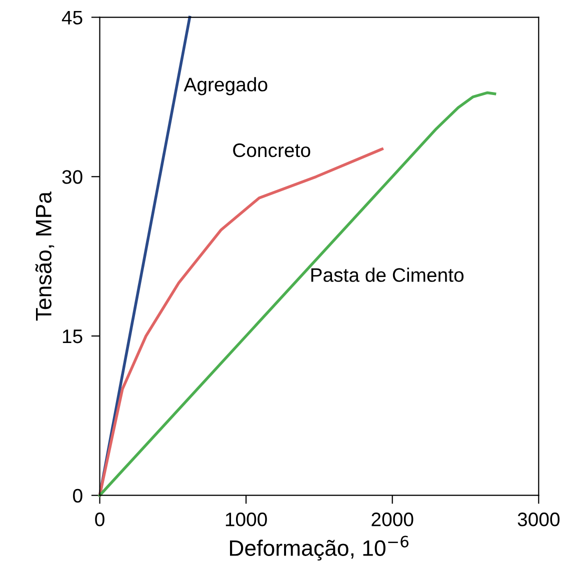 The height and width of the screenshot is (576, 570). What do you see at coordinates (387, 275) in the screenshot?
I see `series-label: Pasta de Cimento` at bounding box center [387, 275].